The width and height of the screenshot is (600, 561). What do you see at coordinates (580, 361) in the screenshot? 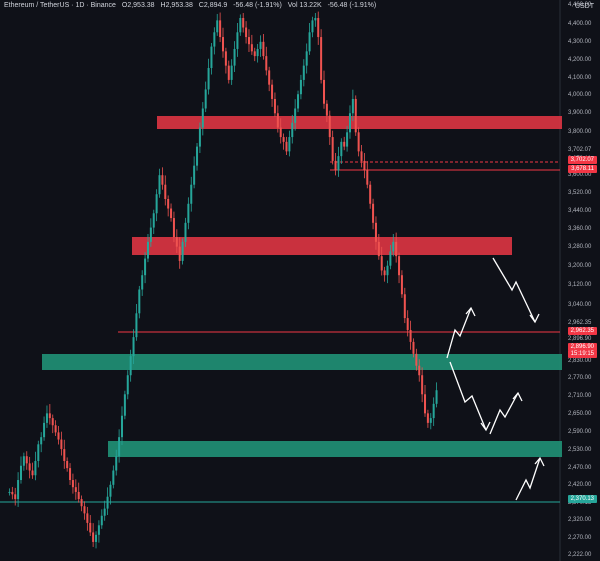
I see `price-tick-label: 2,830.00` at bounding box center [580, 361].